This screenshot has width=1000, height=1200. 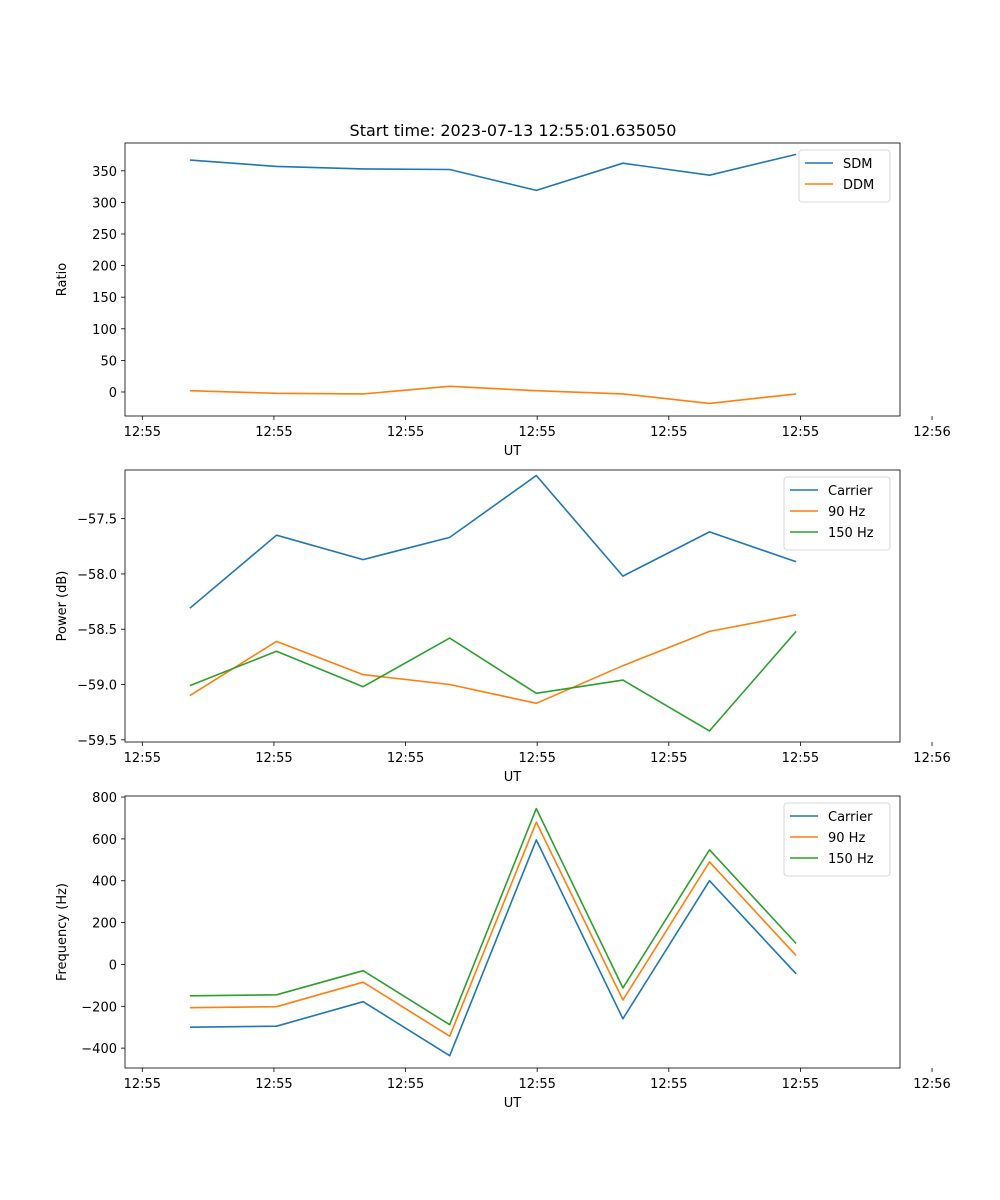 I want to click on chart-1-ylabel: Power (dB), so click(x=62, y=606).